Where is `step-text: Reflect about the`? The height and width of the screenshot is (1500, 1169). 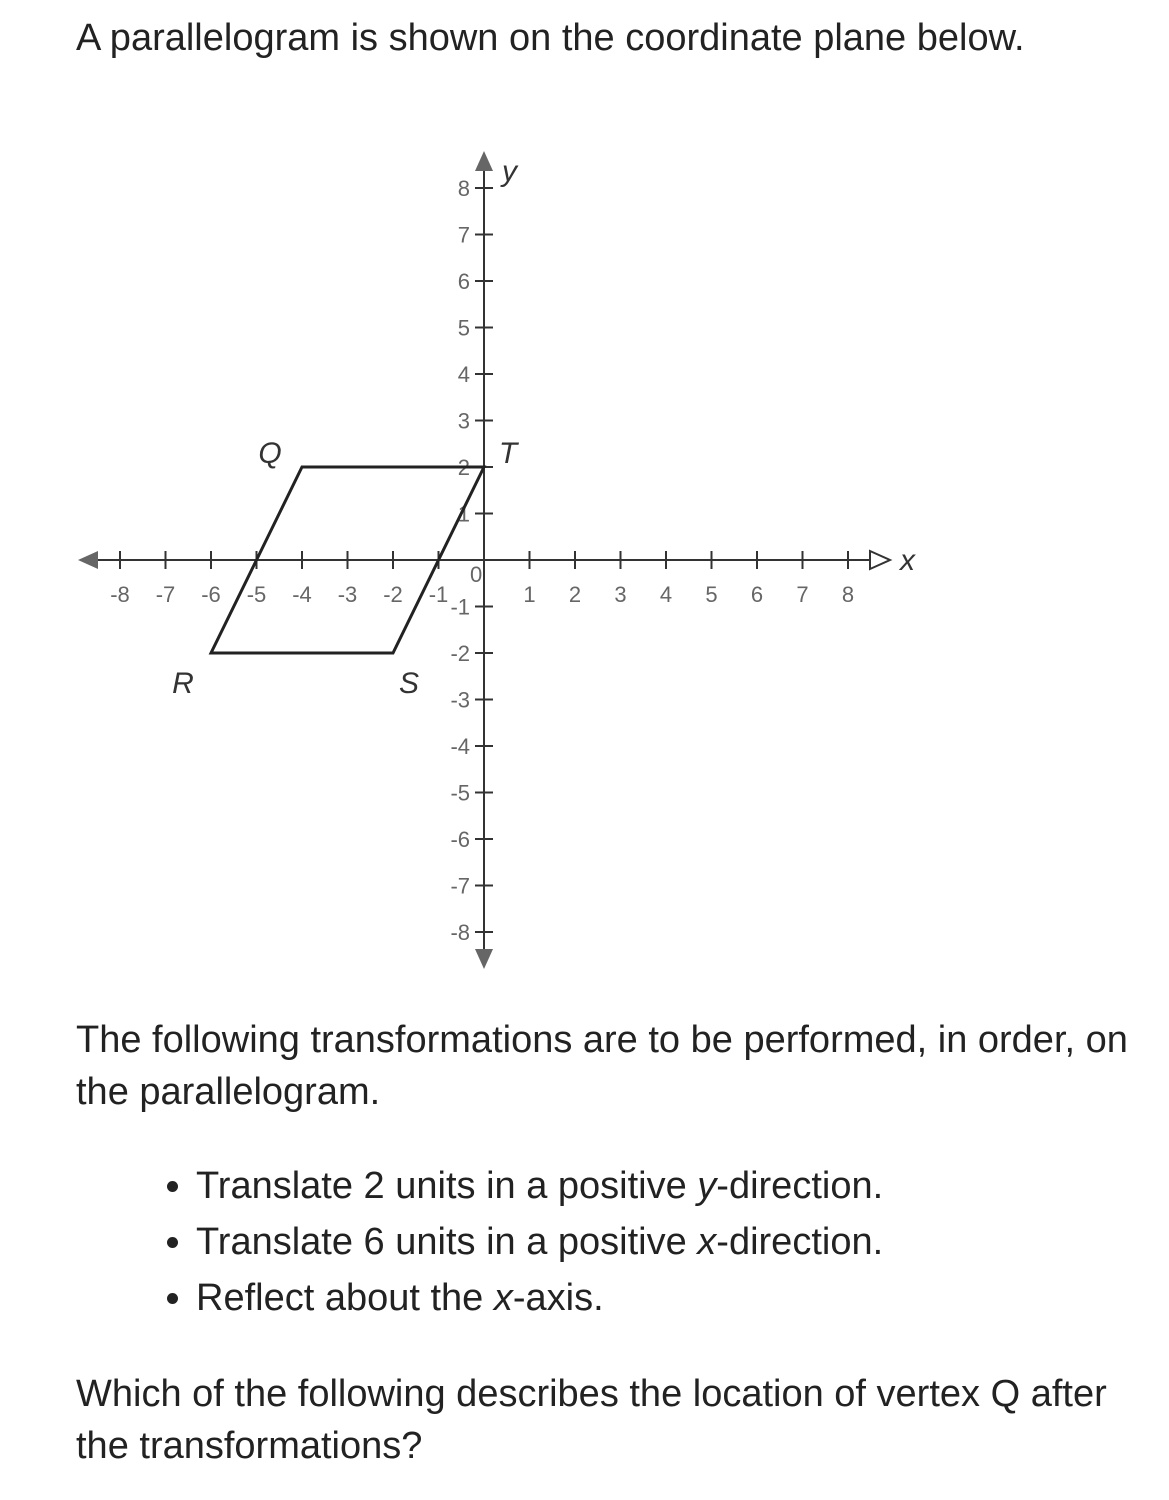
step-text: Reflect about the is located at coordinates (345, 1298).